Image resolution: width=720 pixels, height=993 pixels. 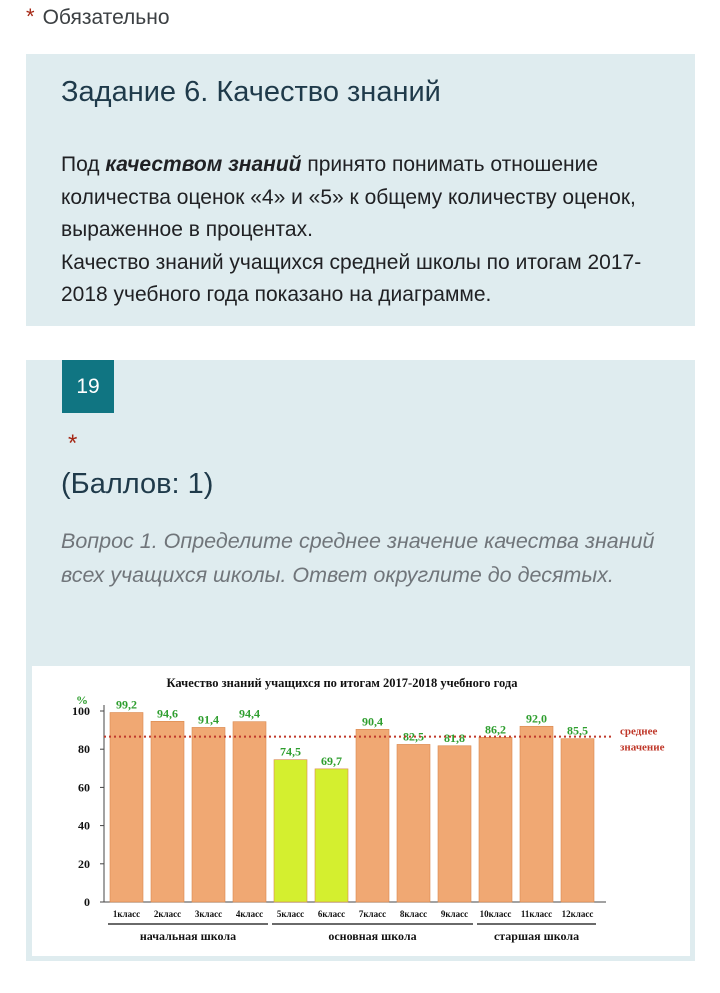 What do you see at coordinates (536, 936) in the screenshot?
I see `group-label: старшая школа` at bounding box center [536, 936].